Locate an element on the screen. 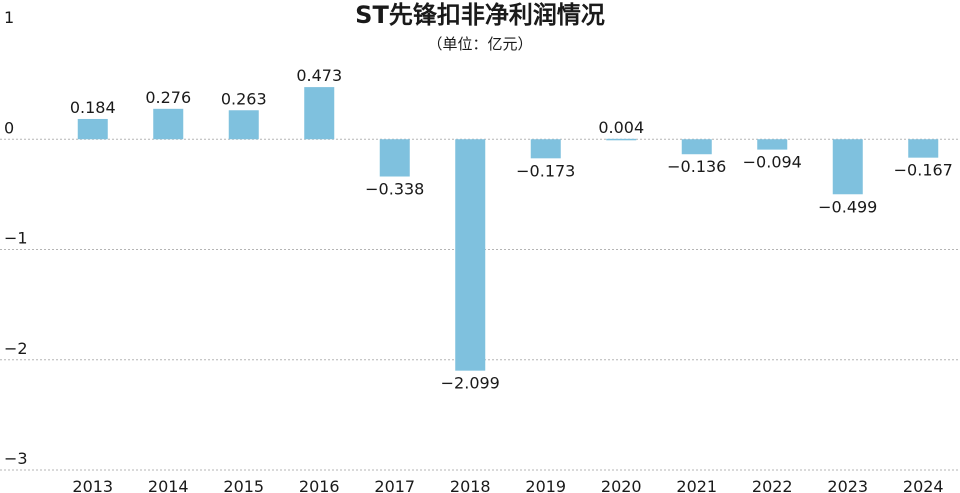 The width and height of the screenshot is (960, 493). y-axis-ticks: 1 0 −1 −2 −3 is located at coordinates (16, 238).